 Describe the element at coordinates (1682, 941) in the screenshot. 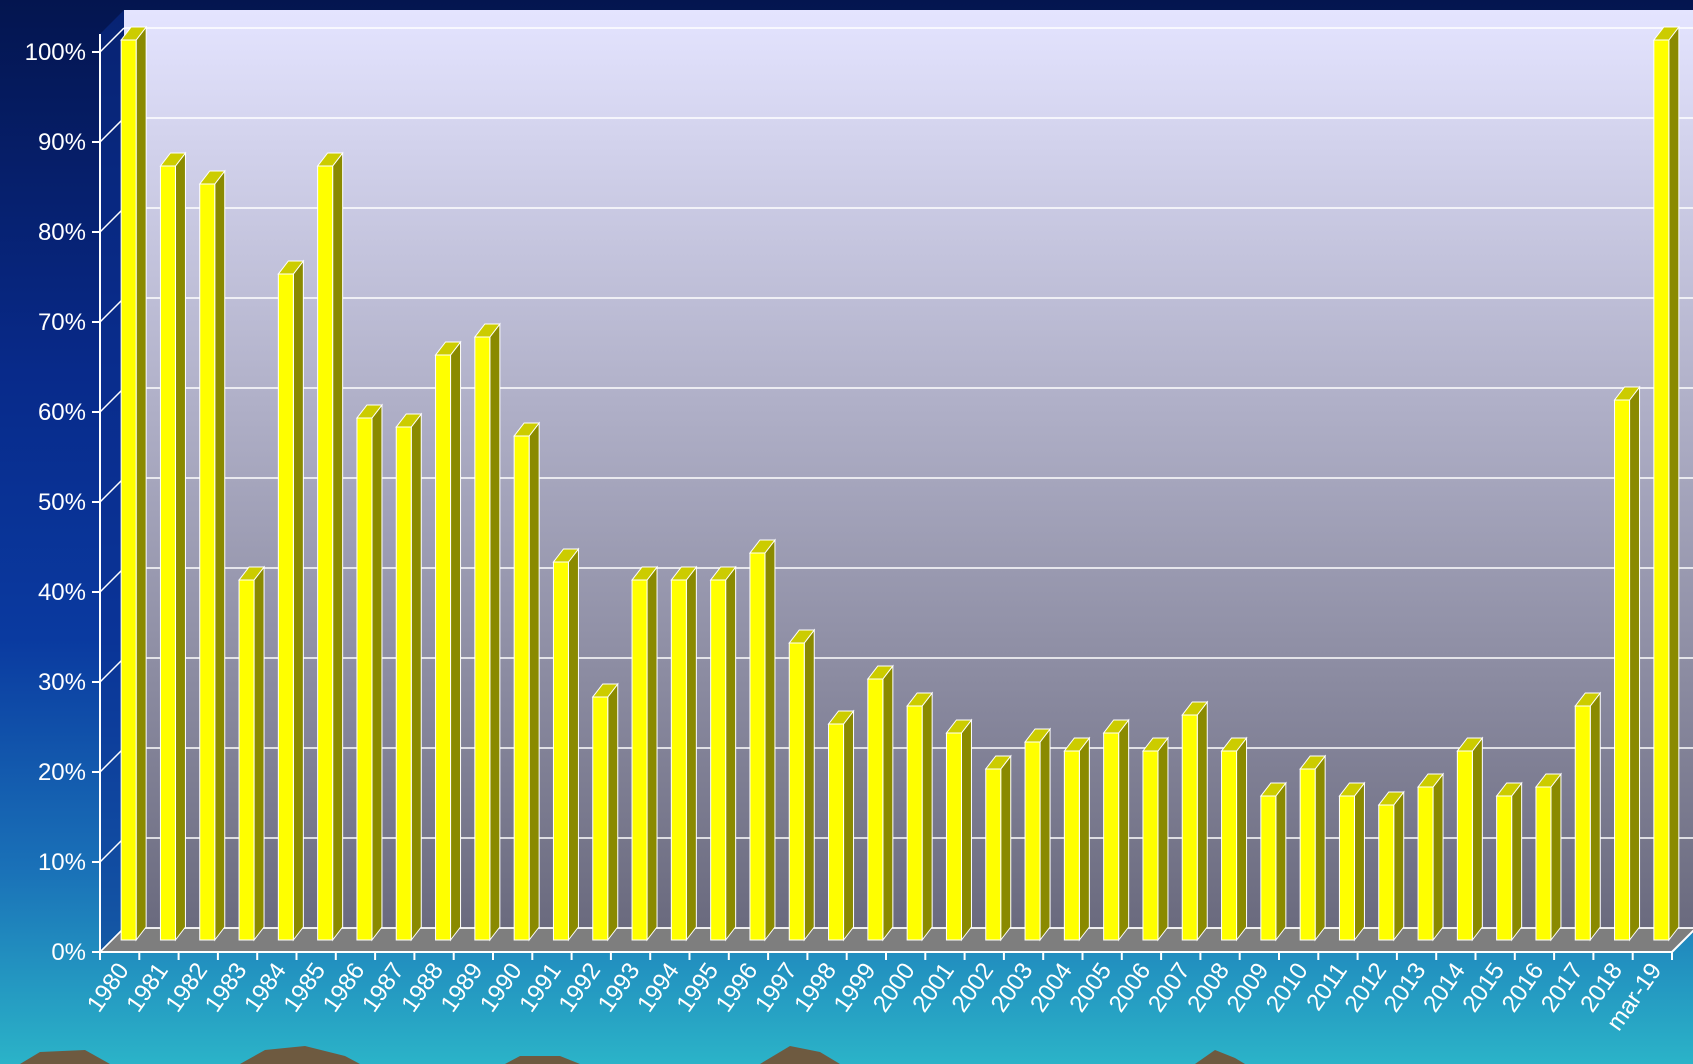

I see `floor-edge` at that location.